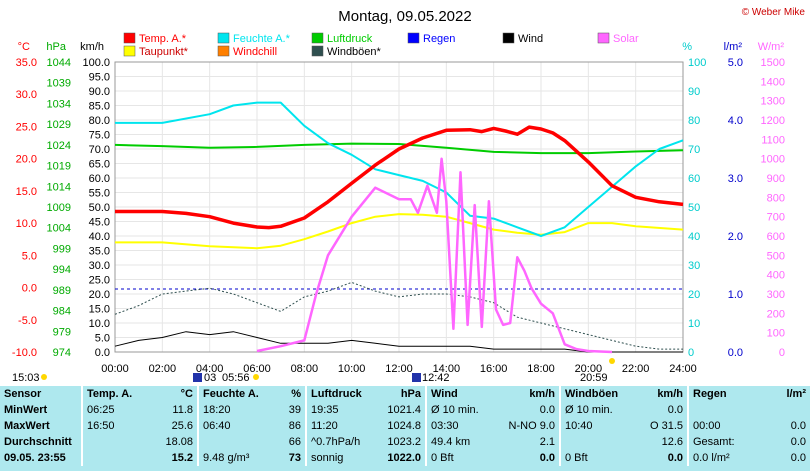  What do you see at coordinates (99, 179) in the screenshot?
I see `wind-tick-label: 60.0` at bounding box center [99, 179].